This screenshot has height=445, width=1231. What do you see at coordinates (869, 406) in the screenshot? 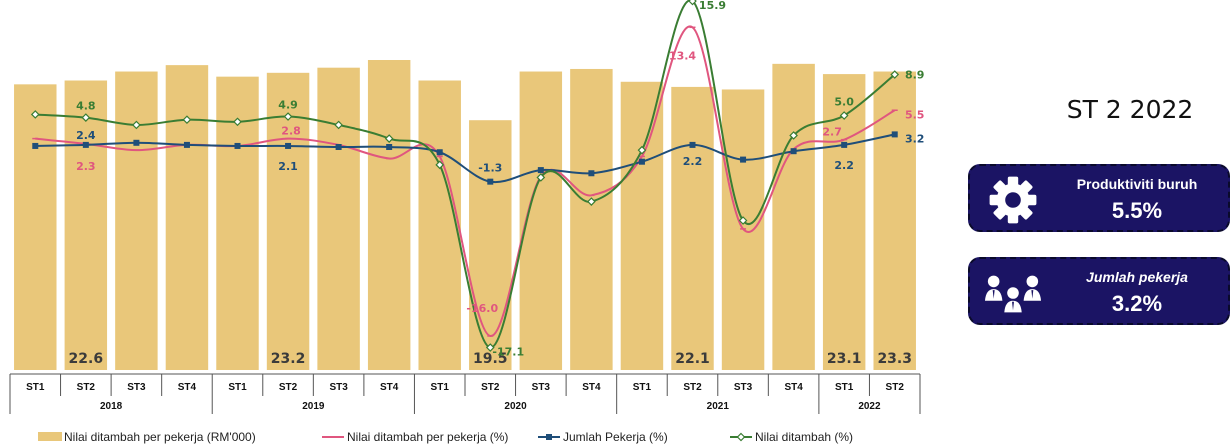
I see `year-label: 2022` at bounding box center [869, 406].